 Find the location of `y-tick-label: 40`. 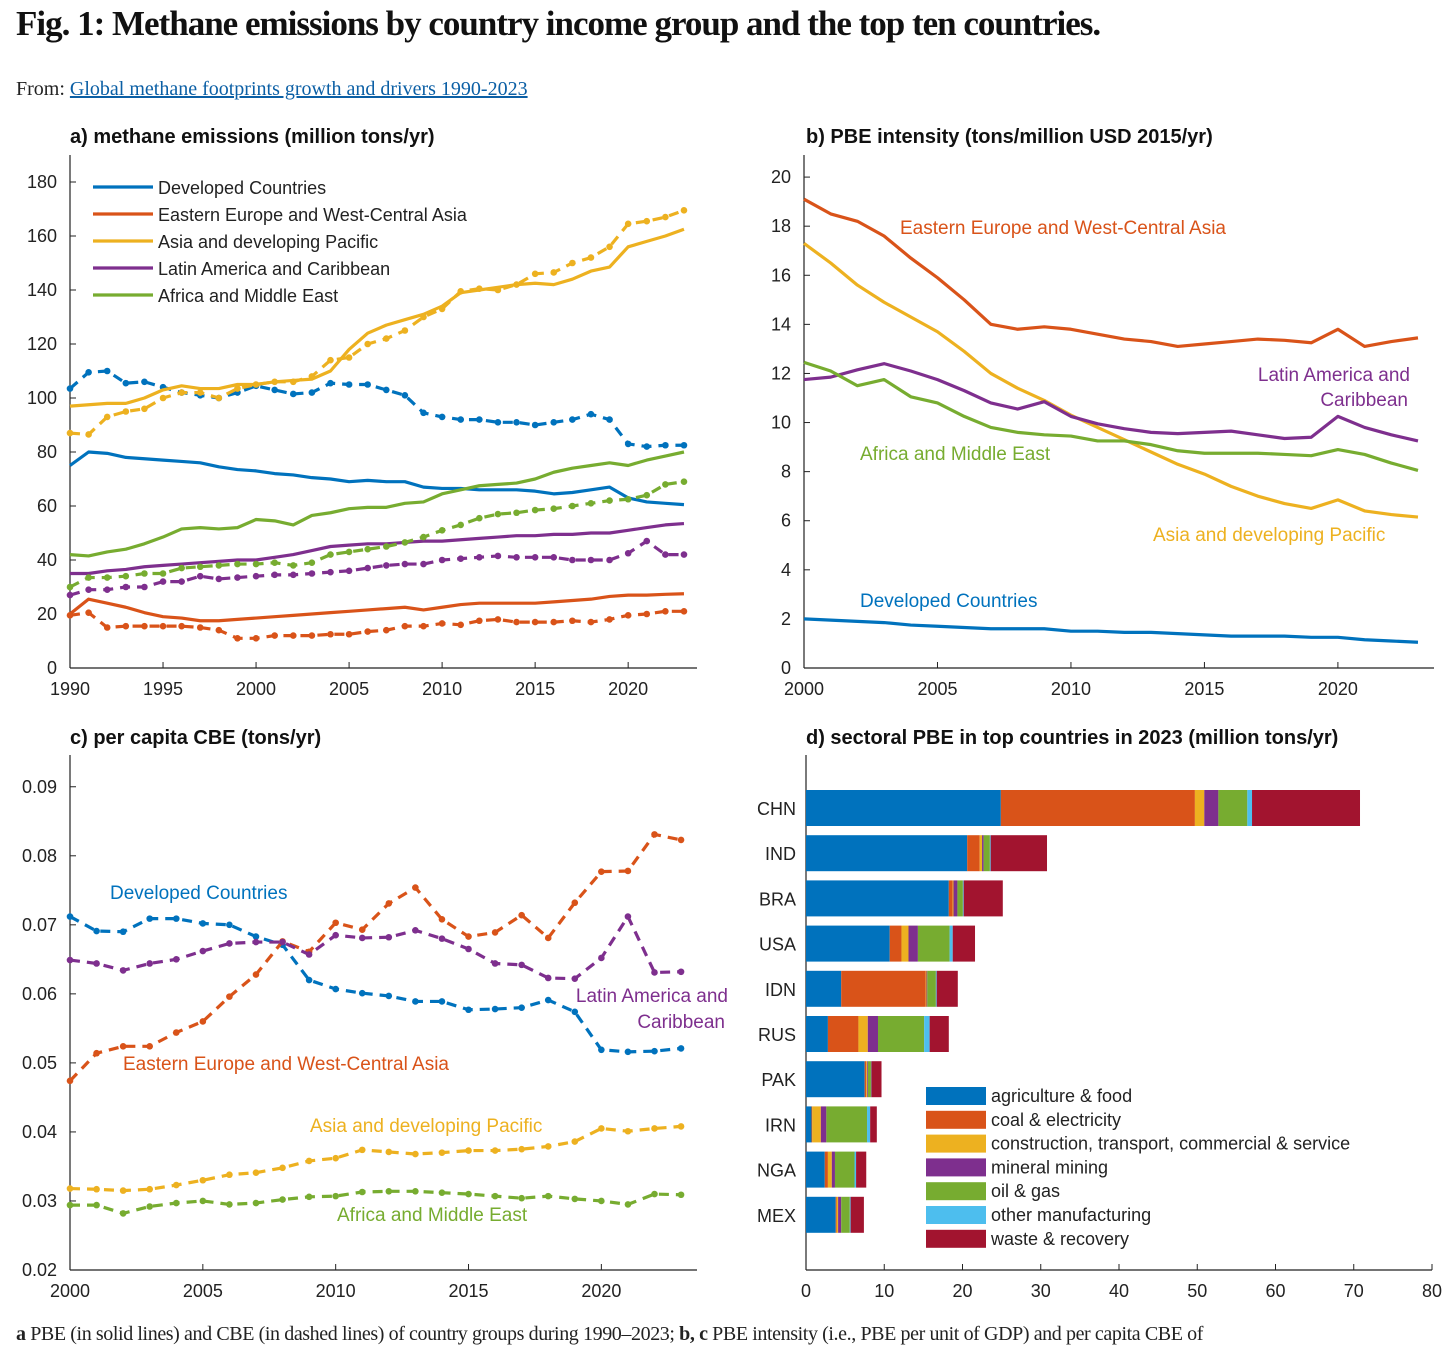

y-tick-label: 40 is located at coordinates (47, 560).